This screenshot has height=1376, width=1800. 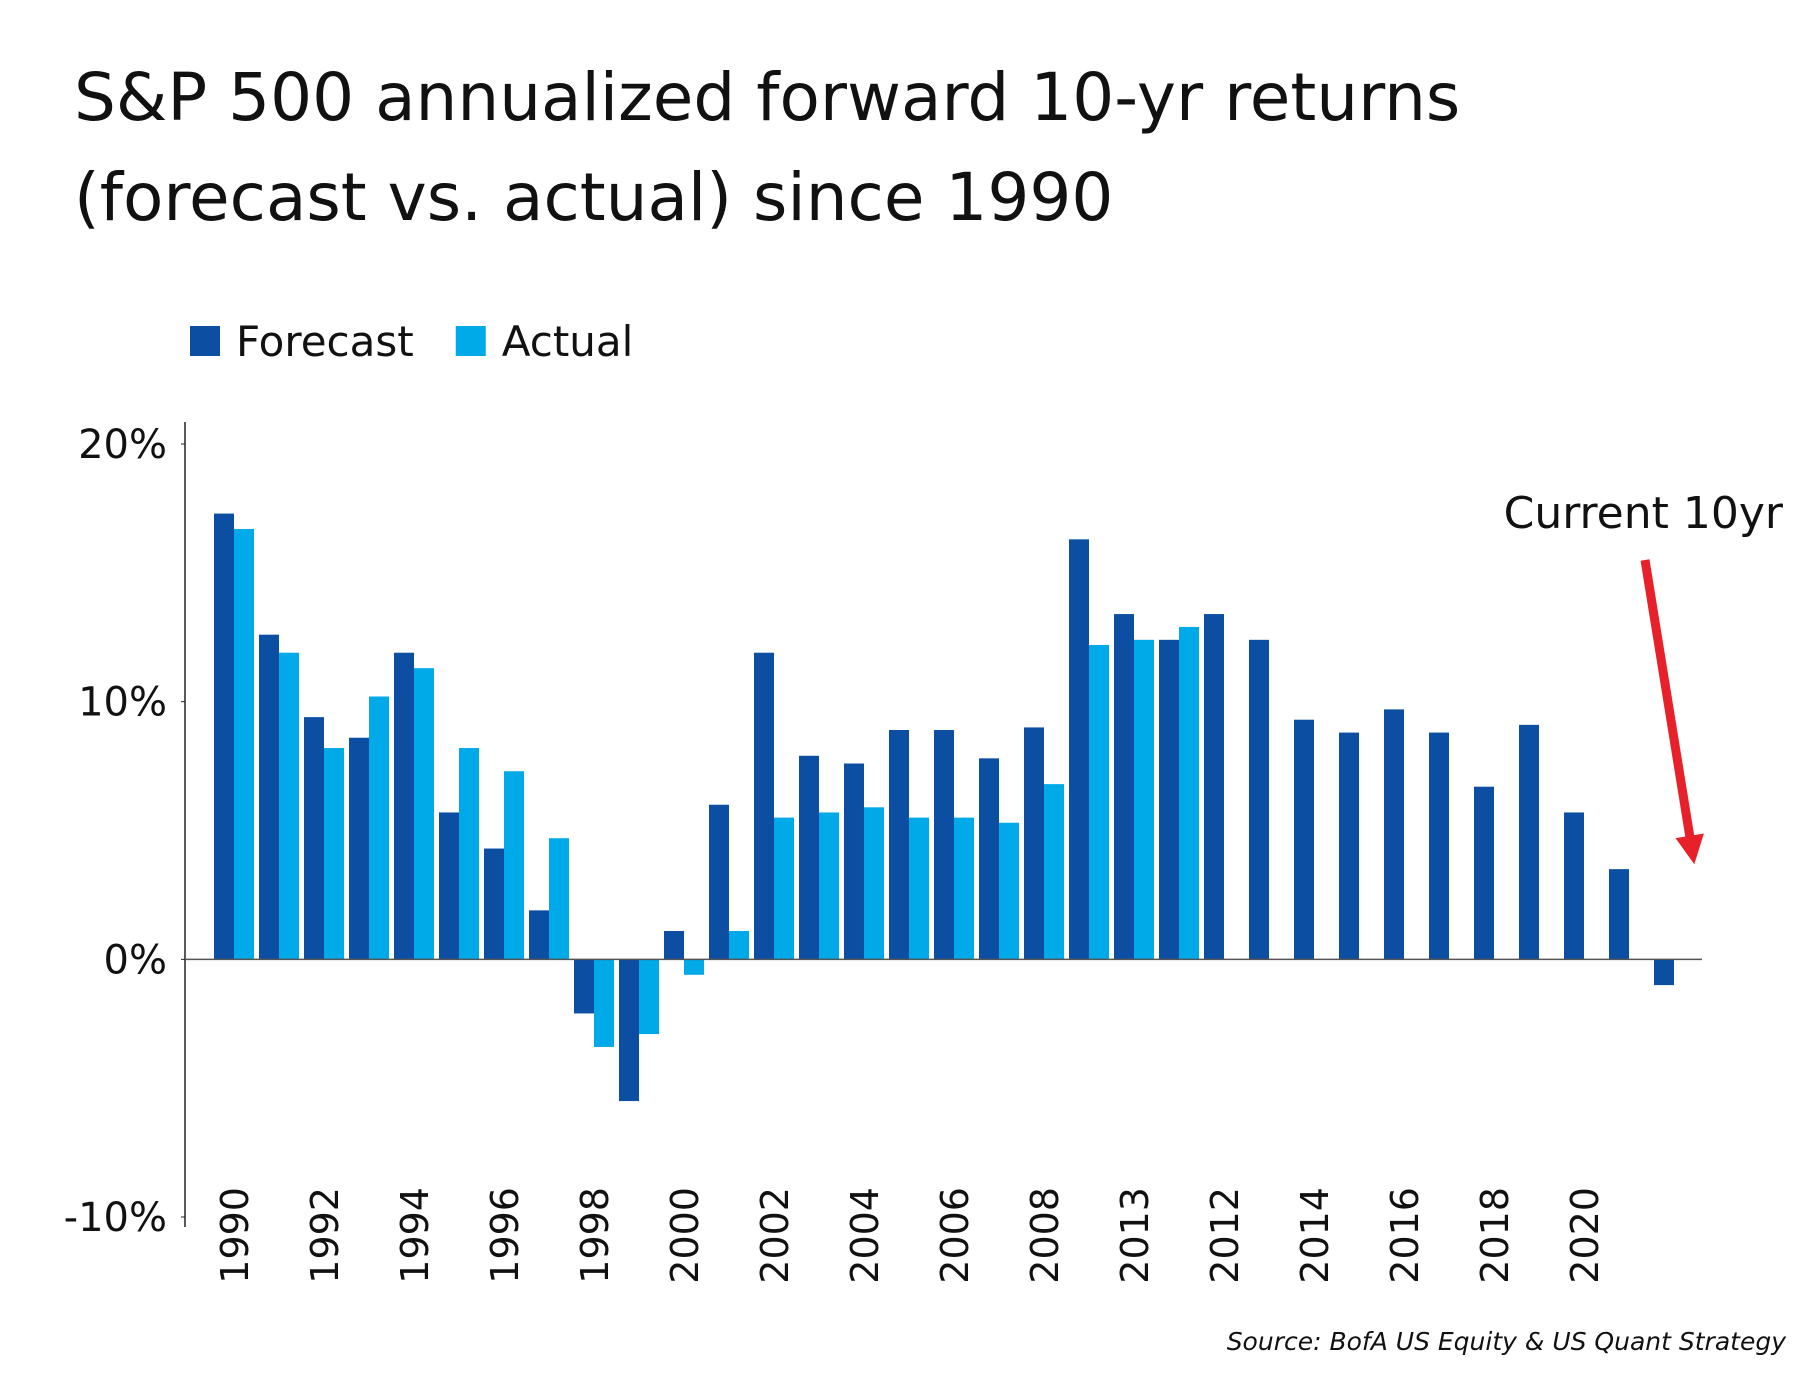 What do you see at coordinates (1495, 1235) in the screenshot?
I see `x-tick-label: 2018` at bounding box center [1495, 1235].